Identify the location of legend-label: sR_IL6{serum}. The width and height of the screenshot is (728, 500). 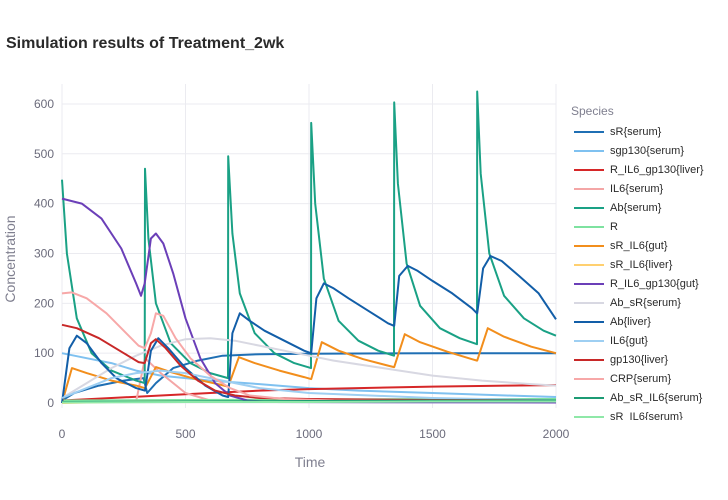
(646, 415).